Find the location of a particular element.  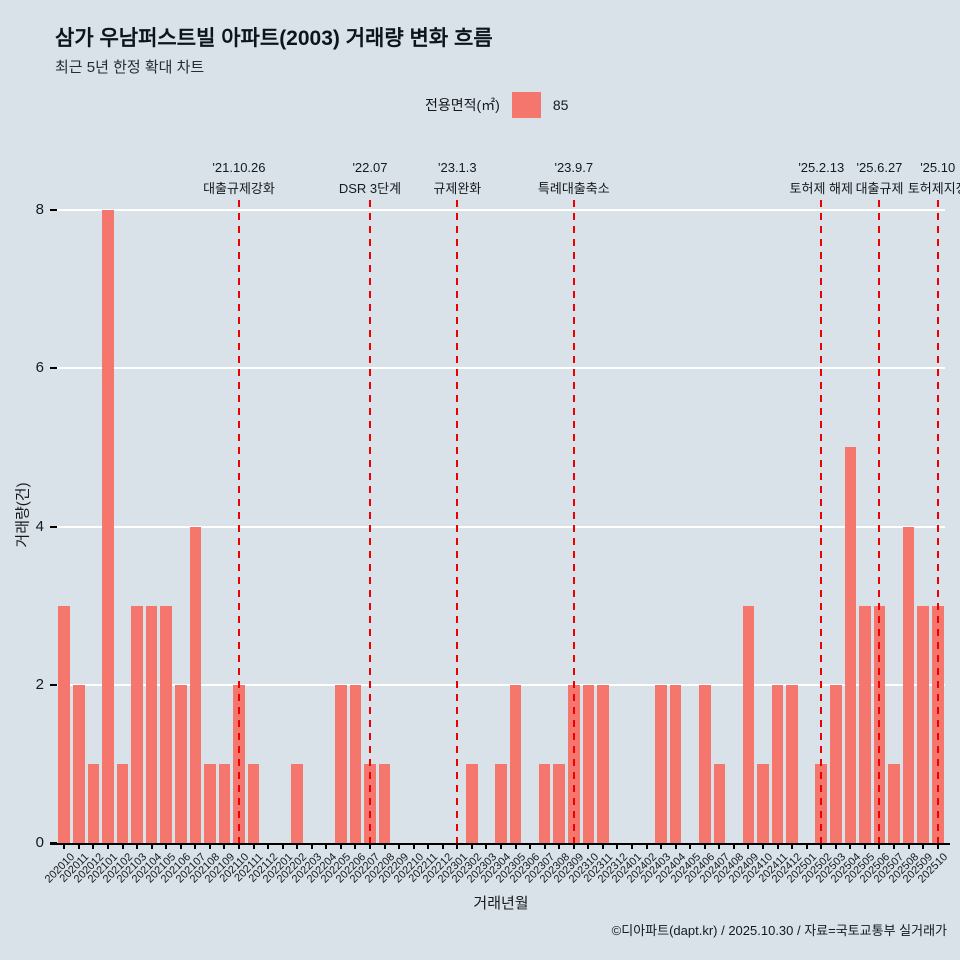

y-axis-title: 거래량(건) is located at coordinates (23, 515).